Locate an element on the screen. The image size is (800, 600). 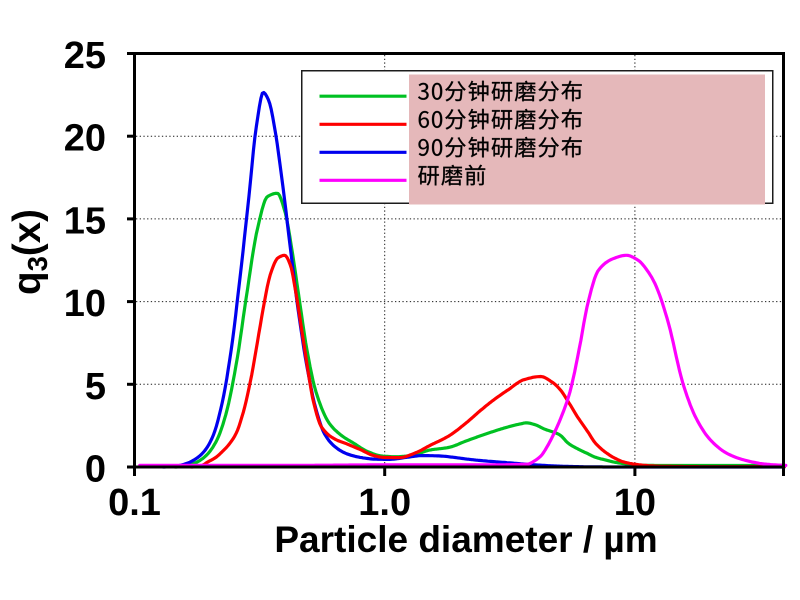
svg-text: 1.0 is located at coordinates (384, 503).